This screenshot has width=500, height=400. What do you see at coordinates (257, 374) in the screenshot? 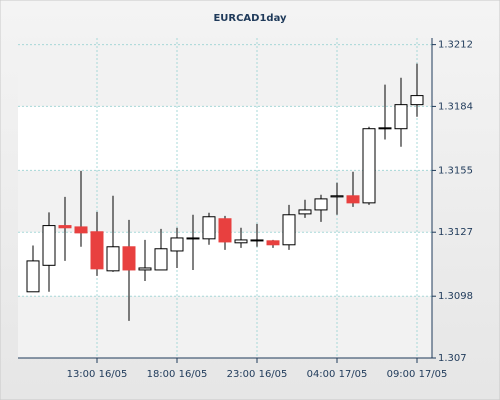
I see `x-tick-label: 23:00 16/05` at bounding box center [257, 374].